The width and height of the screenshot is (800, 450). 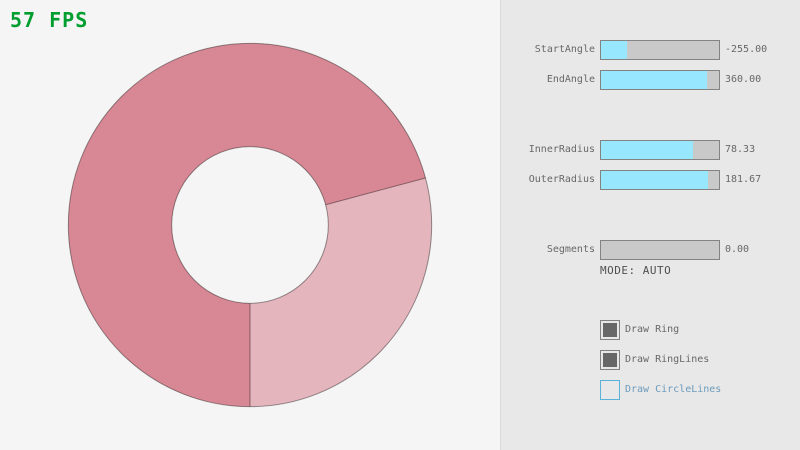 I want to click on draw-ringlines-row: Draw RingLines, so click(x=650, y=360).